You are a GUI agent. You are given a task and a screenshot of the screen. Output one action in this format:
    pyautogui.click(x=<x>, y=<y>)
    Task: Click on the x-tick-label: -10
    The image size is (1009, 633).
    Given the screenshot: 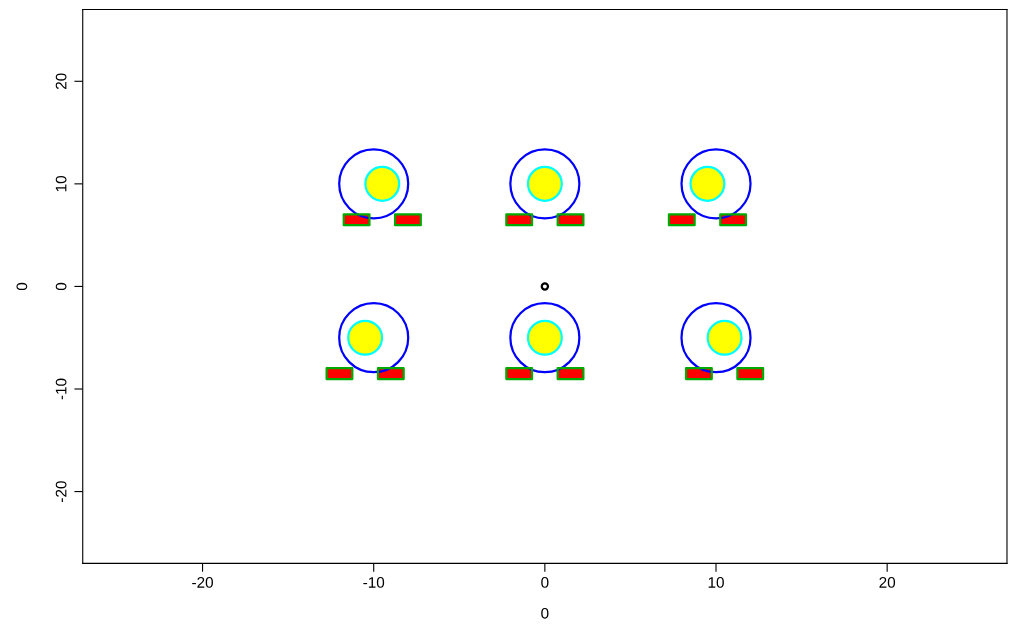 What is the action you would take?
    pyautogui.click(x=374, y=582)
    